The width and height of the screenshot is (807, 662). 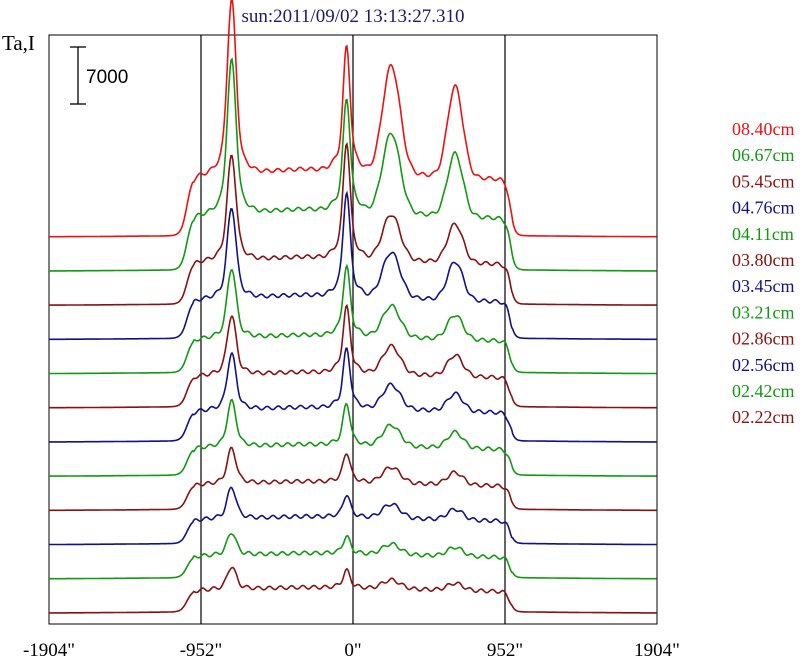 What do you see at coordinates (763, 129) in the screenshot?
I see `legend-entry-08.40cm: 08.40cm` at bounding box center [763, 129].